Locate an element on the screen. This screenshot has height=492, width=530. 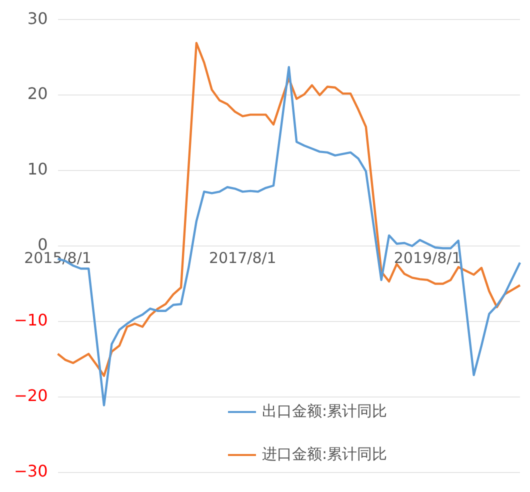
y-tick-label: −20 is located at coordinates (31, 396).